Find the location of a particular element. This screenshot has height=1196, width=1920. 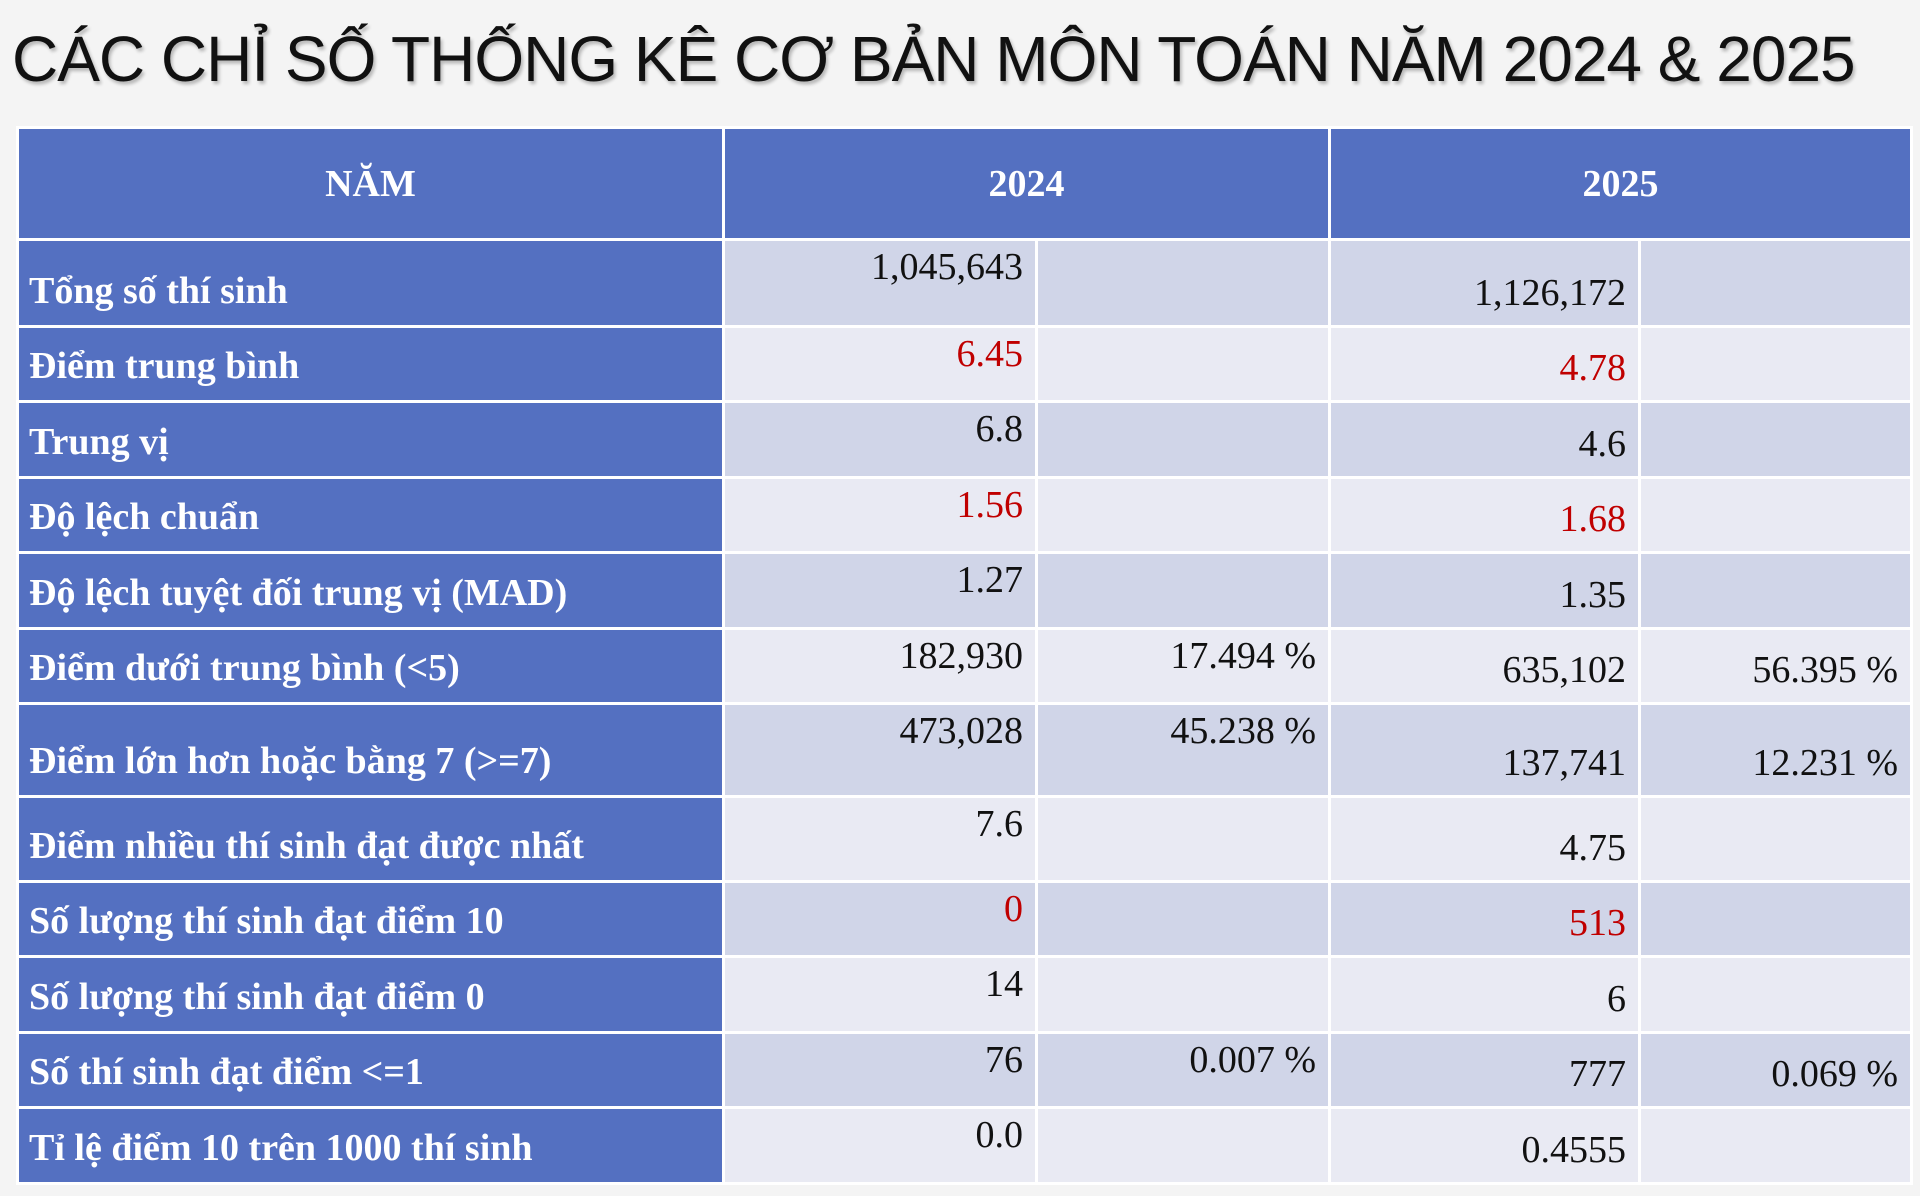

percent-2025: 0.069 % is located at coordinates (1775, 1070).